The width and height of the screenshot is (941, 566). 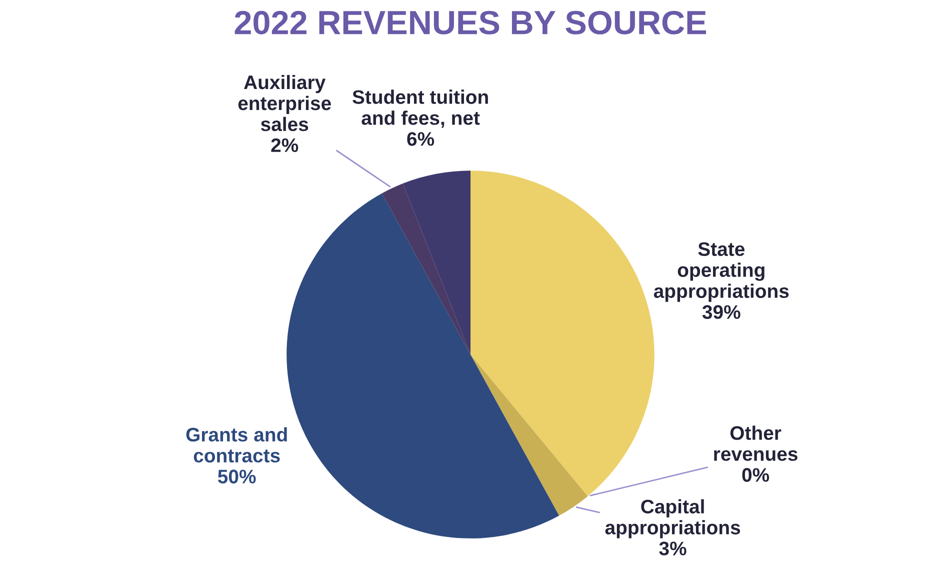 What do you see at coordinates (756, 443) in the screenshot?
I see `category-label: Other revenues` at bounding box center [756, 443].